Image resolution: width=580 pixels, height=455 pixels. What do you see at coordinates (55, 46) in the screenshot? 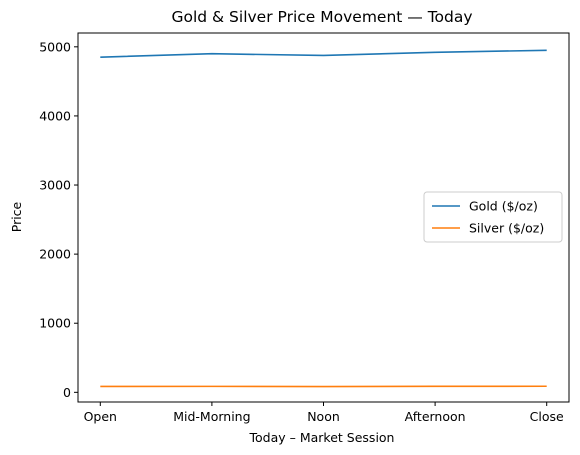
I see `y-tick-label: 5000` at bounding box center [55, 46].